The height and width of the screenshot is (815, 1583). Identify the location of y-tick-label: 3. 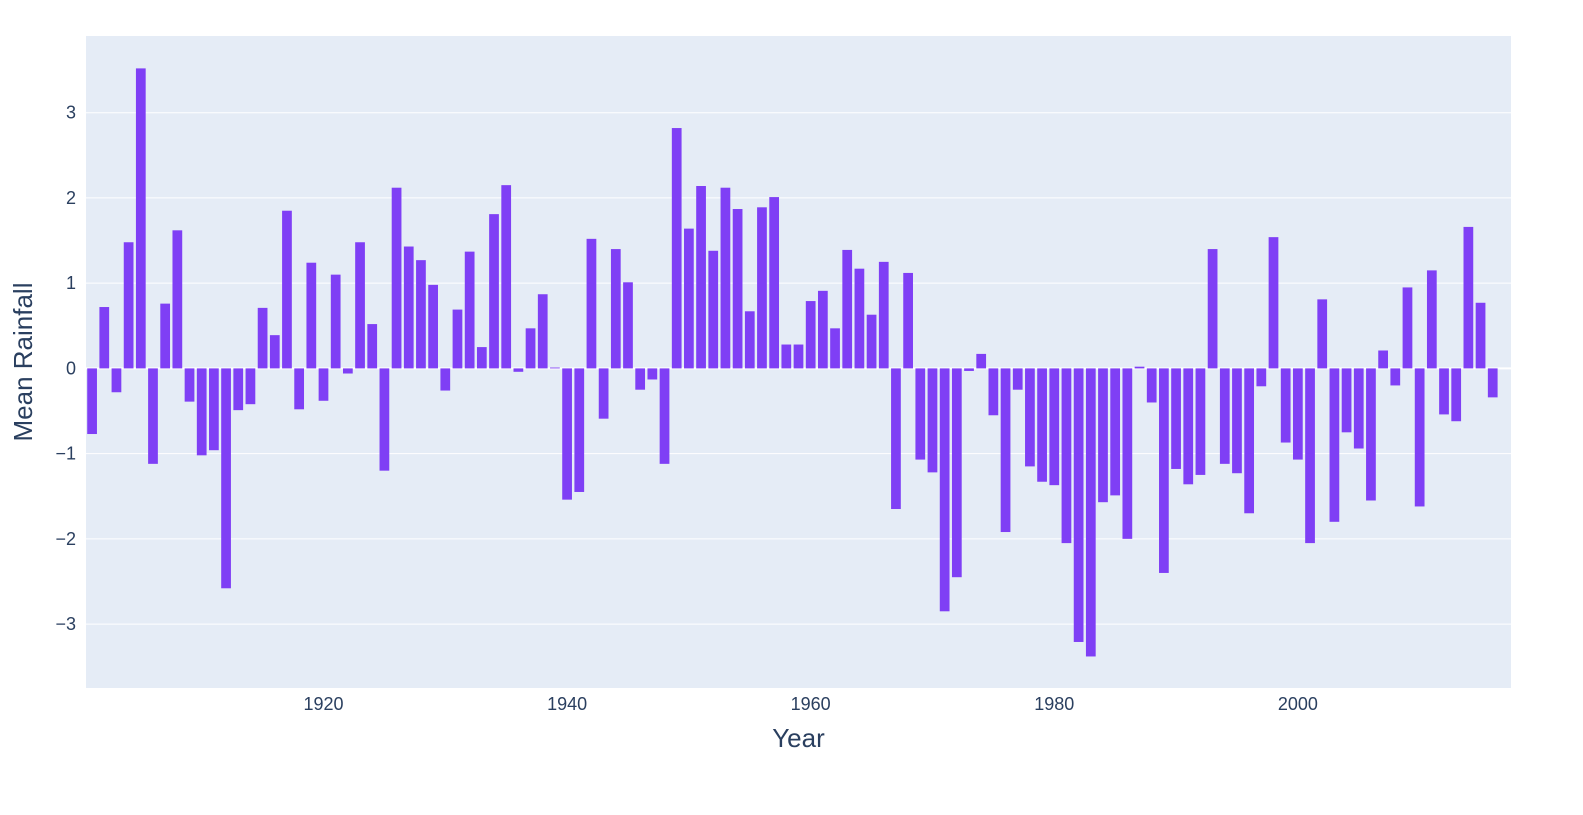
(71, 113).